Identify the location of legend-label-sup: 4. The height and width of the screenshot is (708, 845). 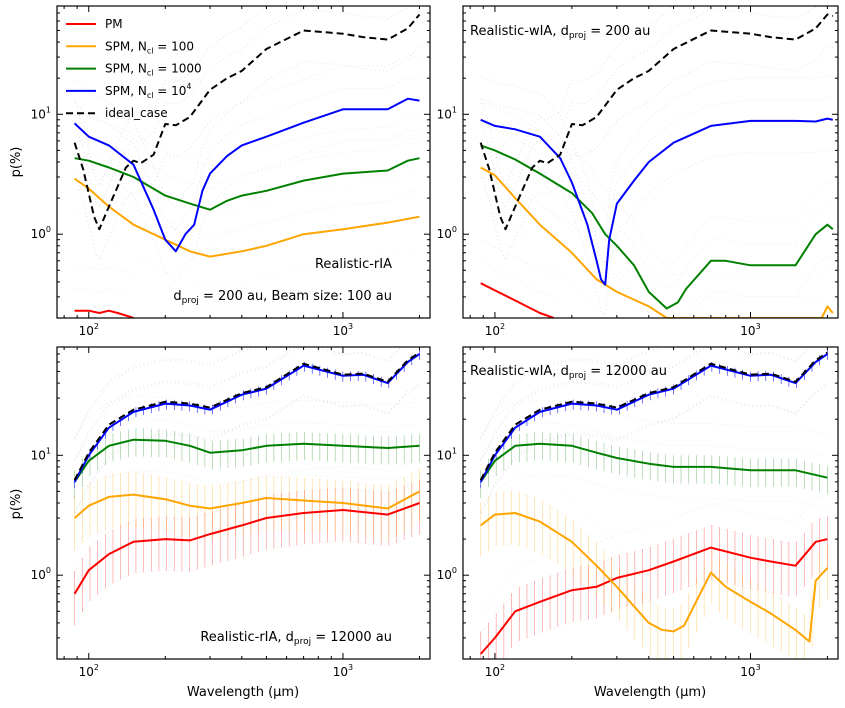
(188, 86).